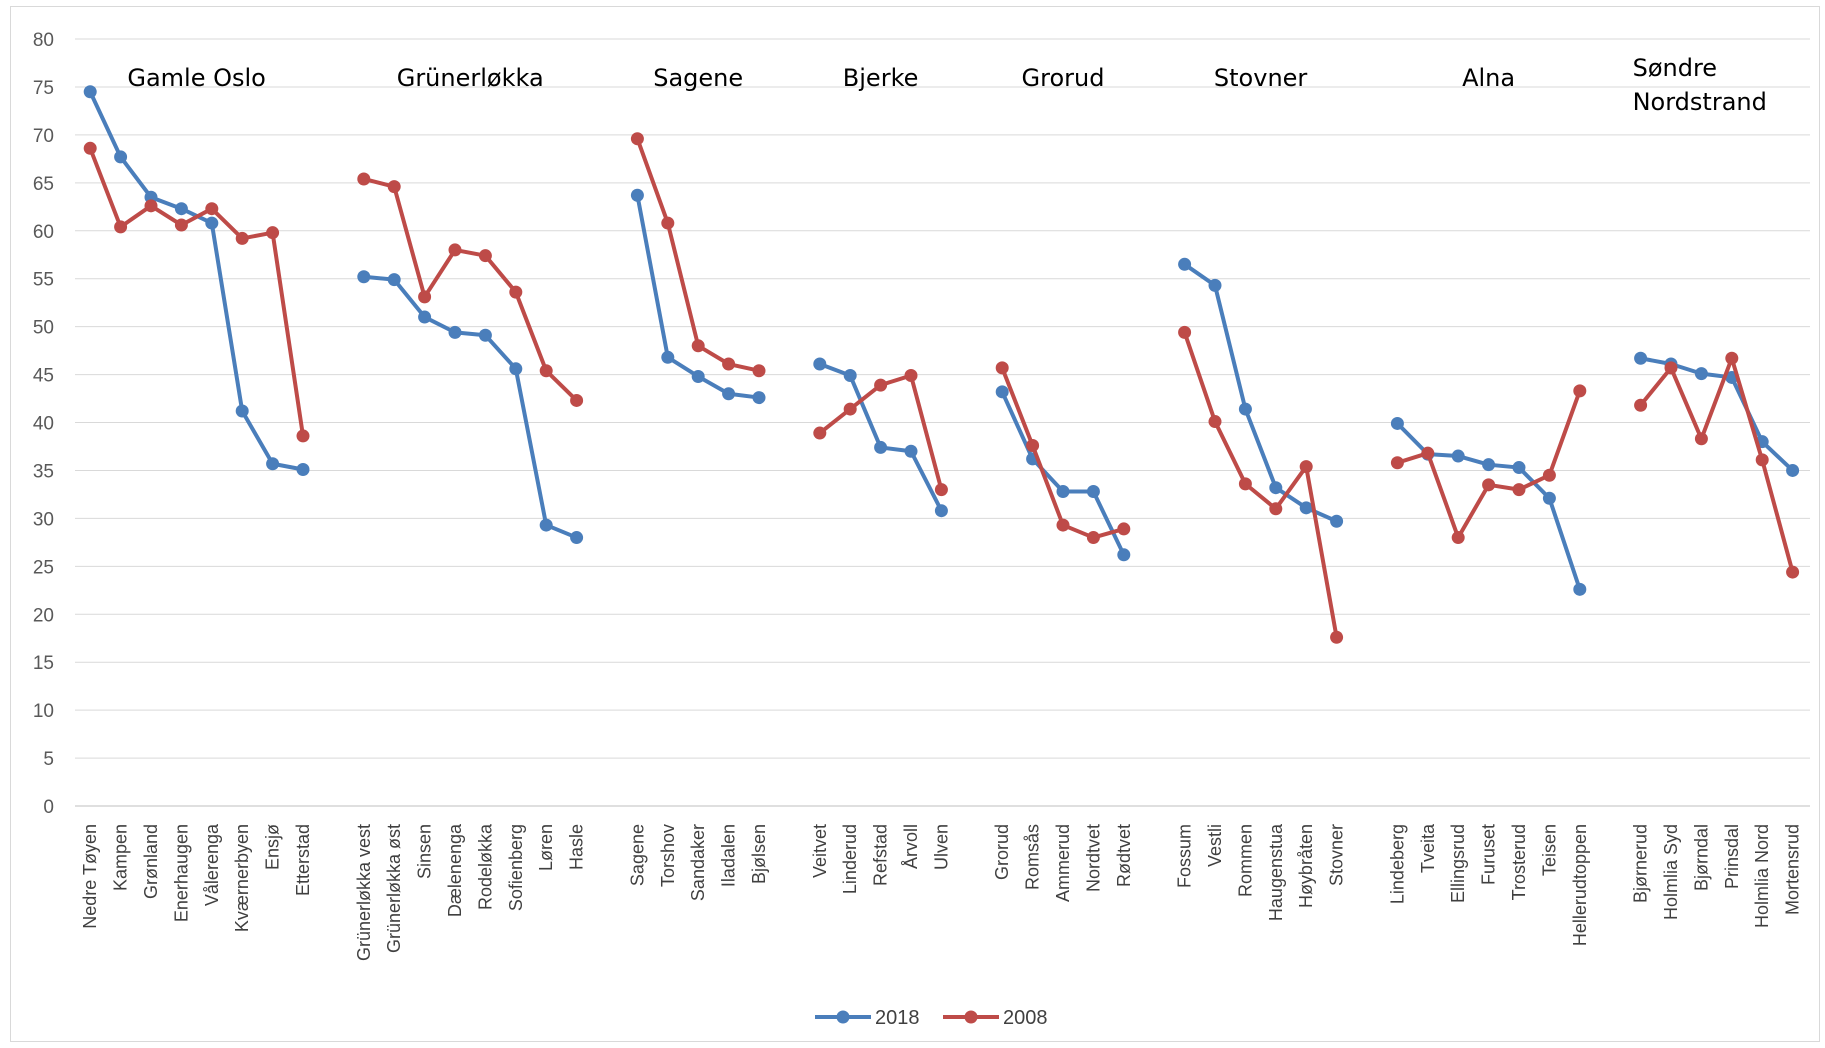 The width and height of the screenshot is (1825, 1048). What do you see at coordinates (1762, 876) in the screenshot?
I see `category-label: Holmlia Nord` at bounding box center [1762, 876].